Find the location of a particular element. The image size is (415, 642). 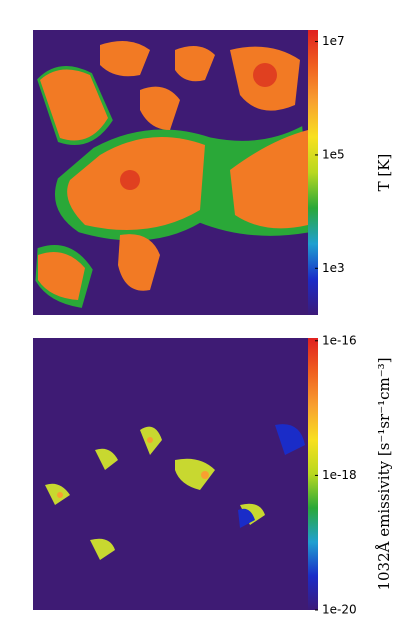

colorbar-label: T [K] is located at coordinates (384, 173).